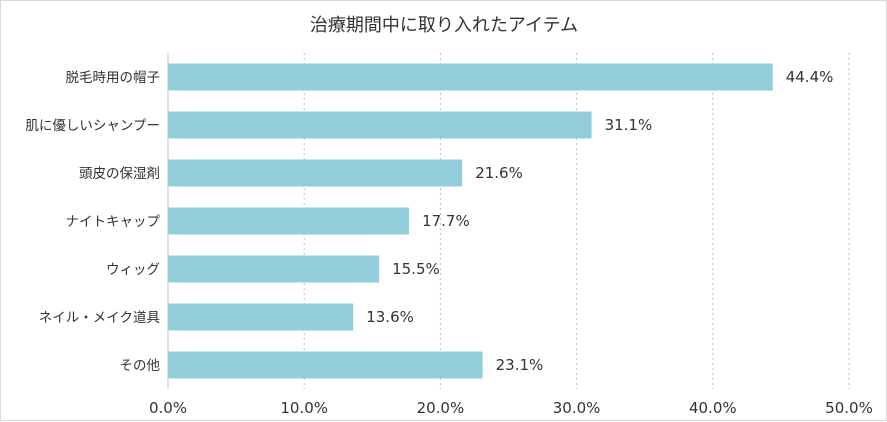  What do you see at coordinates (511, 408) in the screenshot?
I see `tick-labels: 0.0% 10.0% 20.0% 30.0% 40.0% 50.0%` at bounding box center [511, 408].